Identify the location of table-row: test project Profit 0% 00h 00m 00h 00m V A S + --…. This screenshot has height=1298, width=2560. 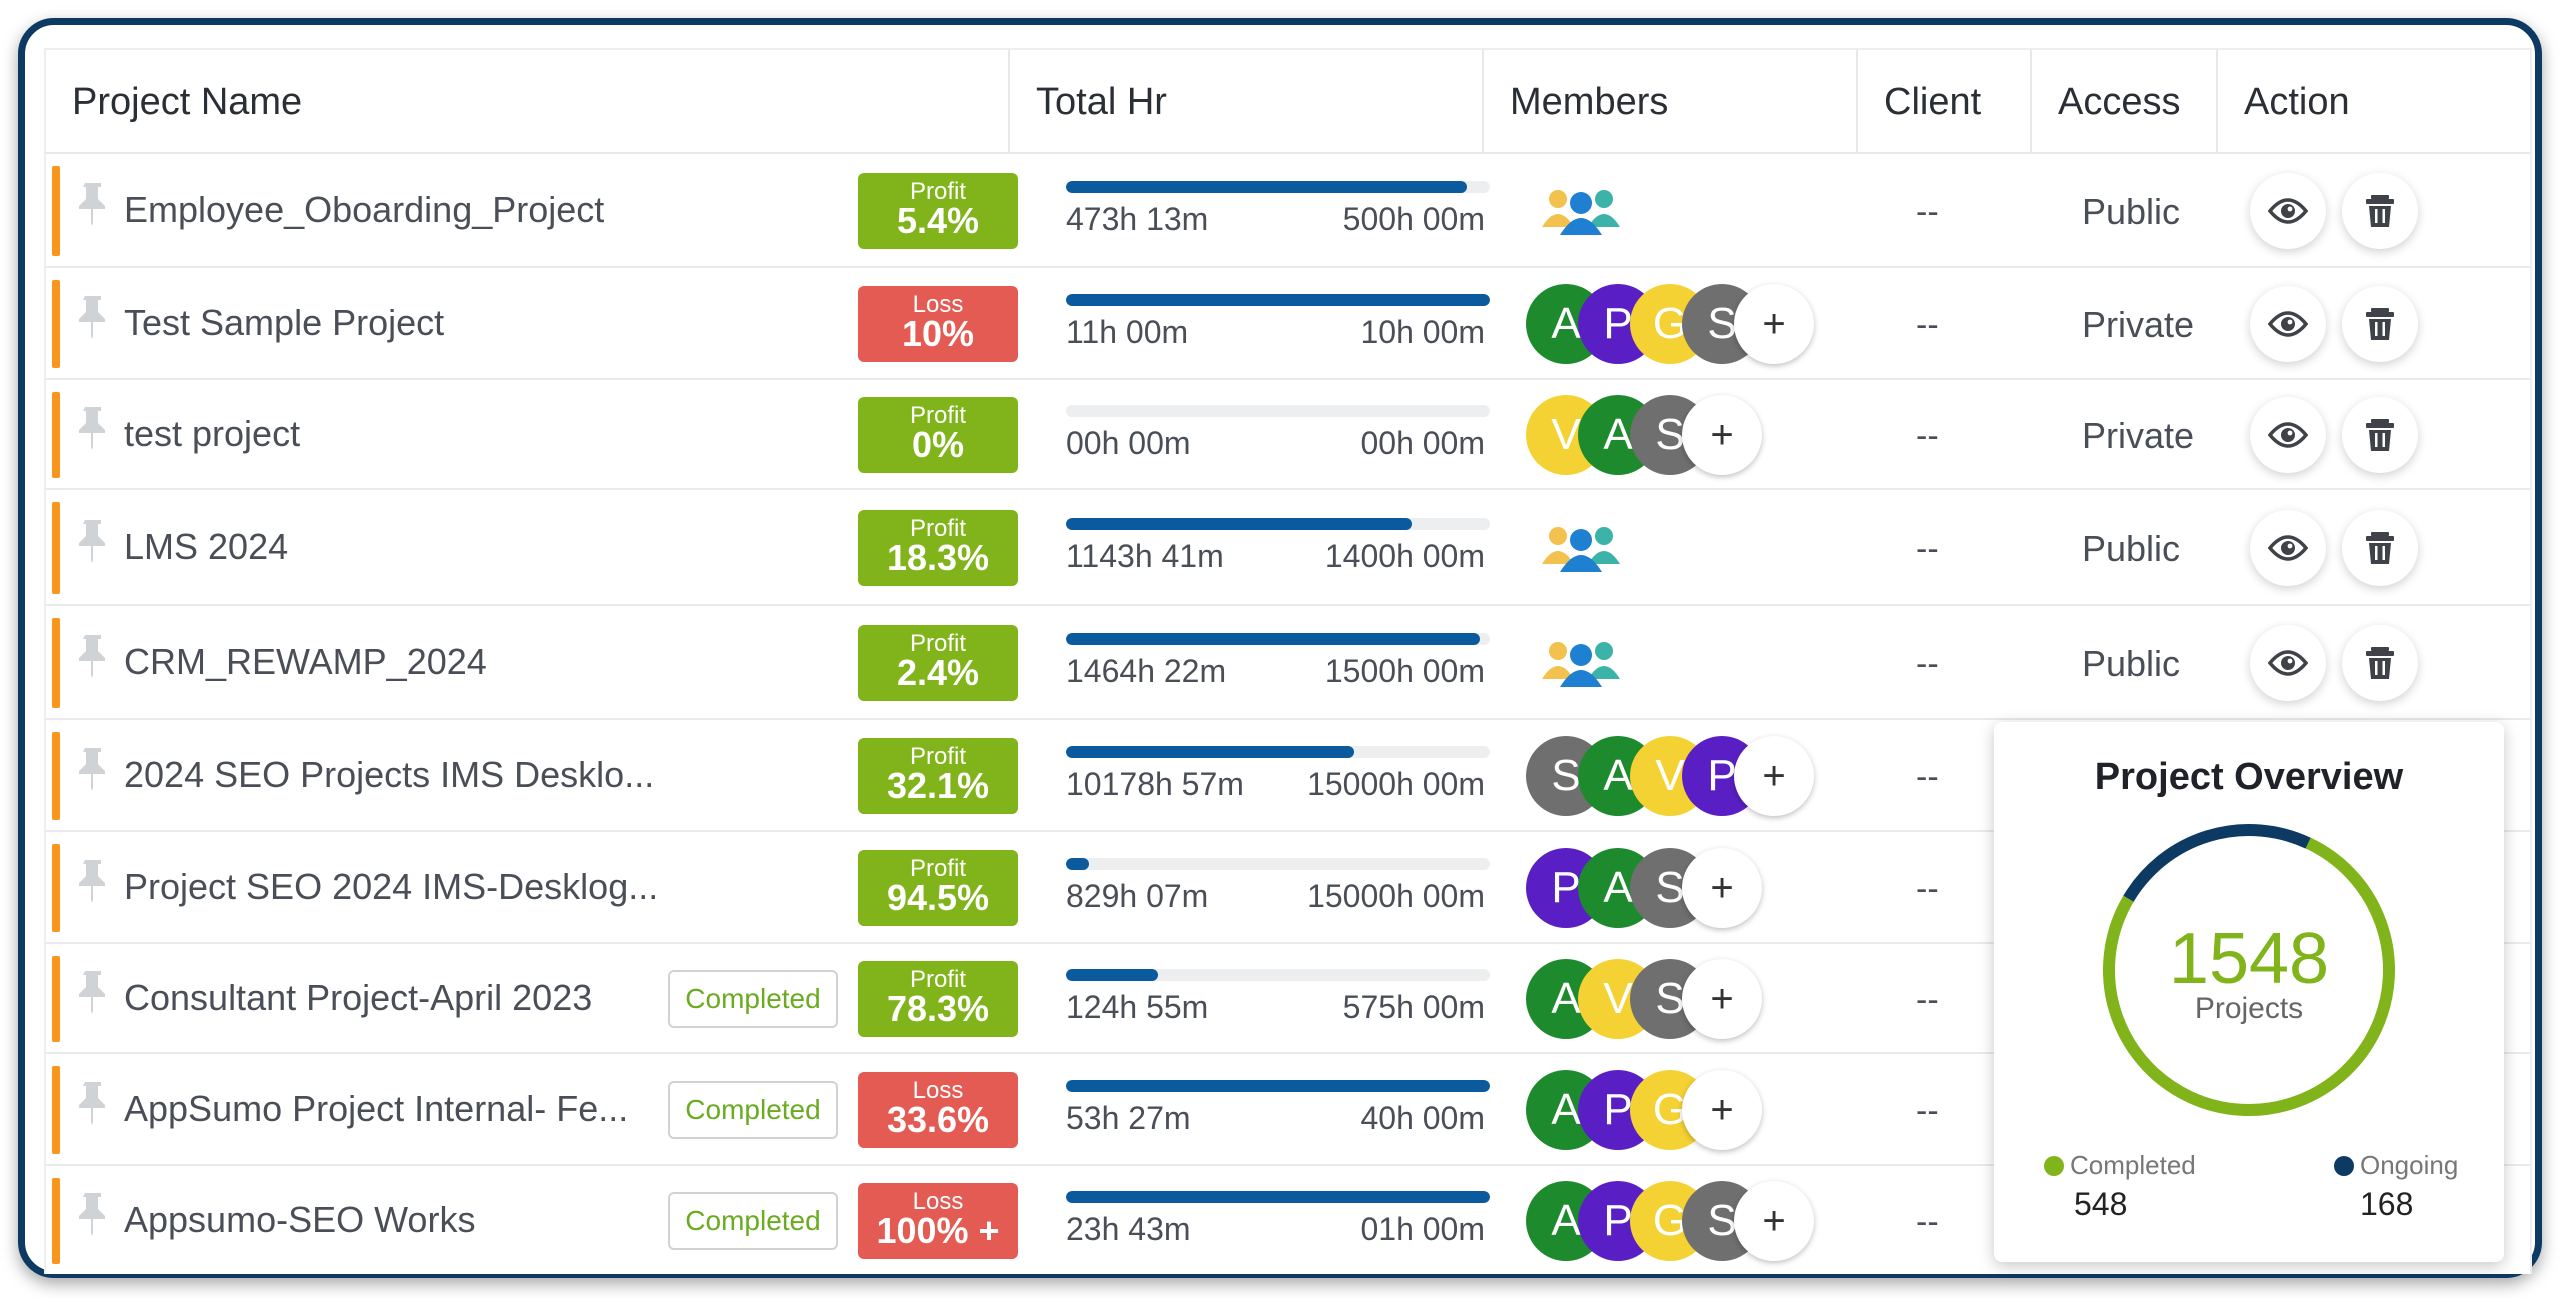
(1288, 435).